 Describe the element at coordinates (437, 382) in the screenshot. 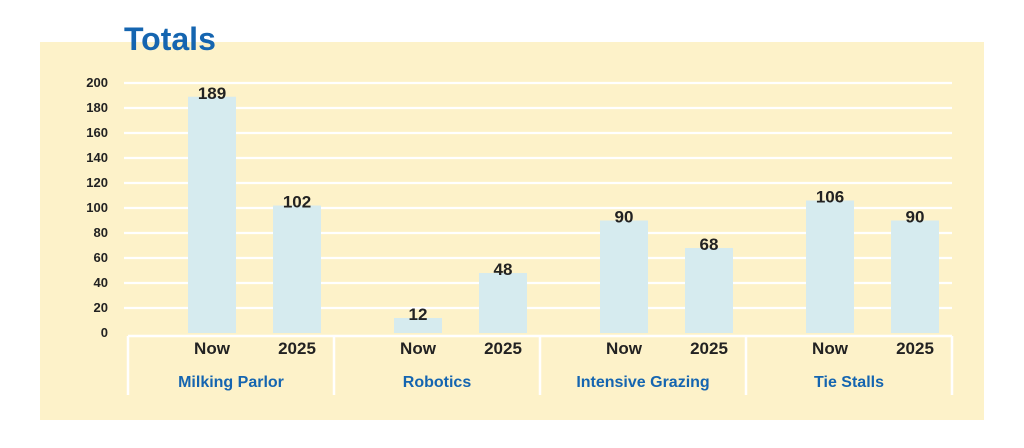

I see `group-label: Robotics` at that location.